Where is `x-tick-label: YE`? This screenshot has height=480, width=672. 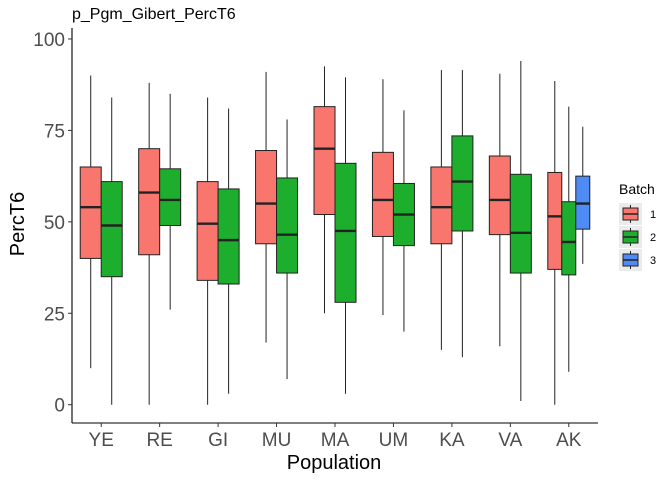 x-tick-label: YE is located at coordinates (101, 440).